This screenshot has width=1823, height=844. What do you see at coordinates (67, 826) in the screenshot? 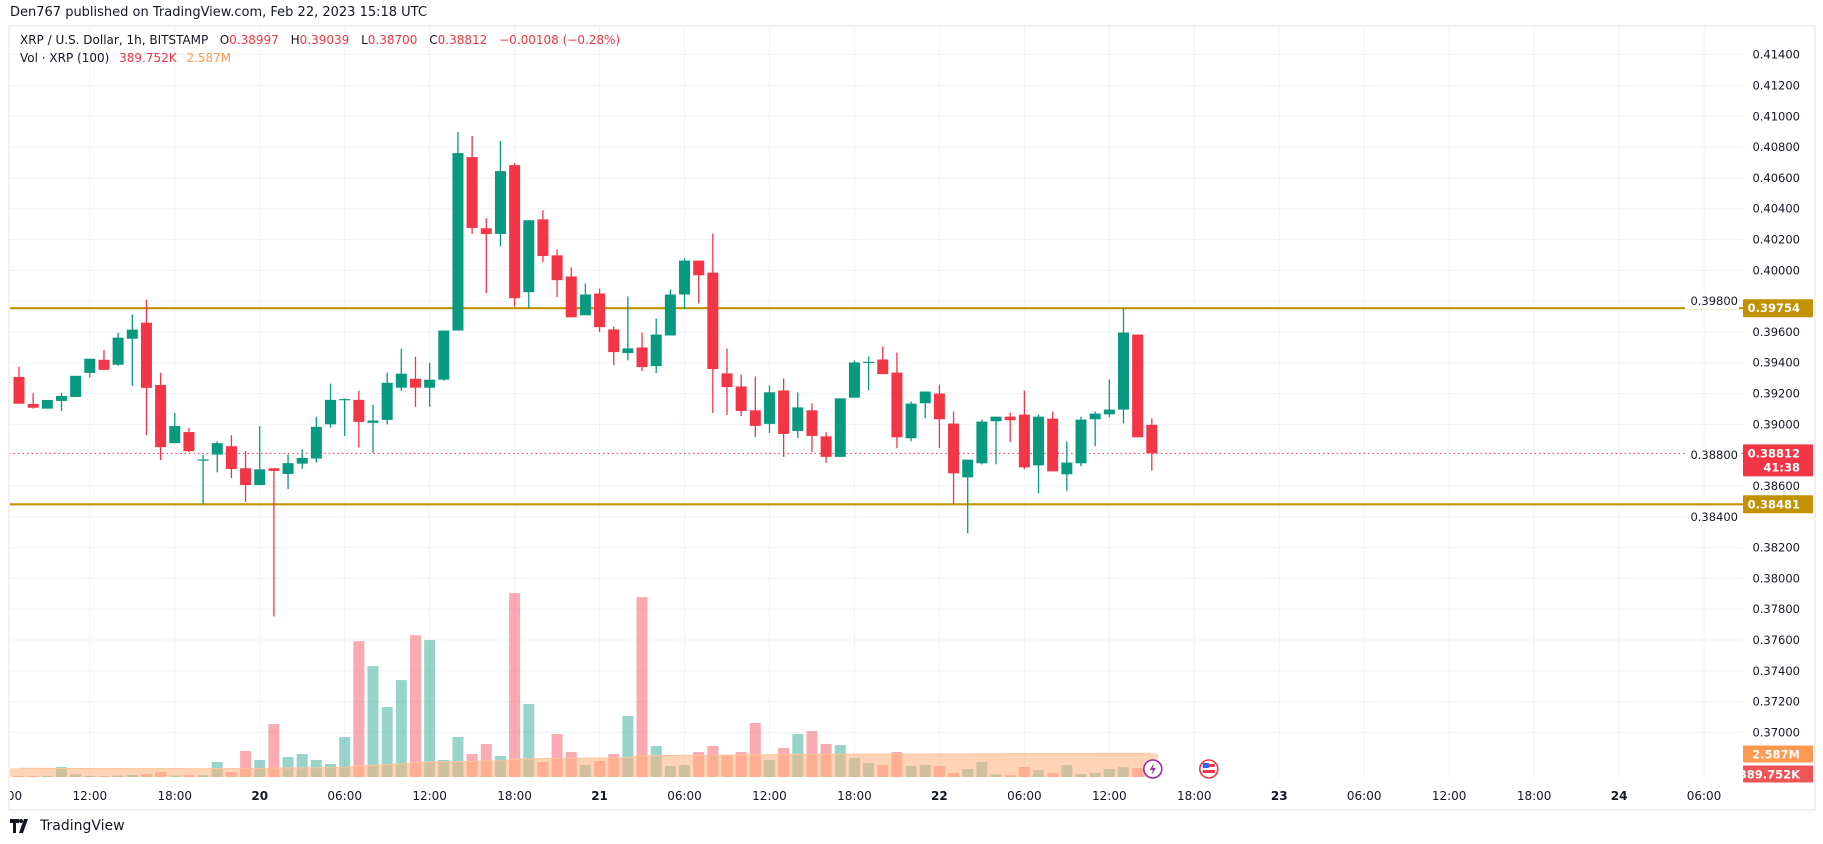
I see `tradingview-logo: TradingView` at bounding box center [67, 826].